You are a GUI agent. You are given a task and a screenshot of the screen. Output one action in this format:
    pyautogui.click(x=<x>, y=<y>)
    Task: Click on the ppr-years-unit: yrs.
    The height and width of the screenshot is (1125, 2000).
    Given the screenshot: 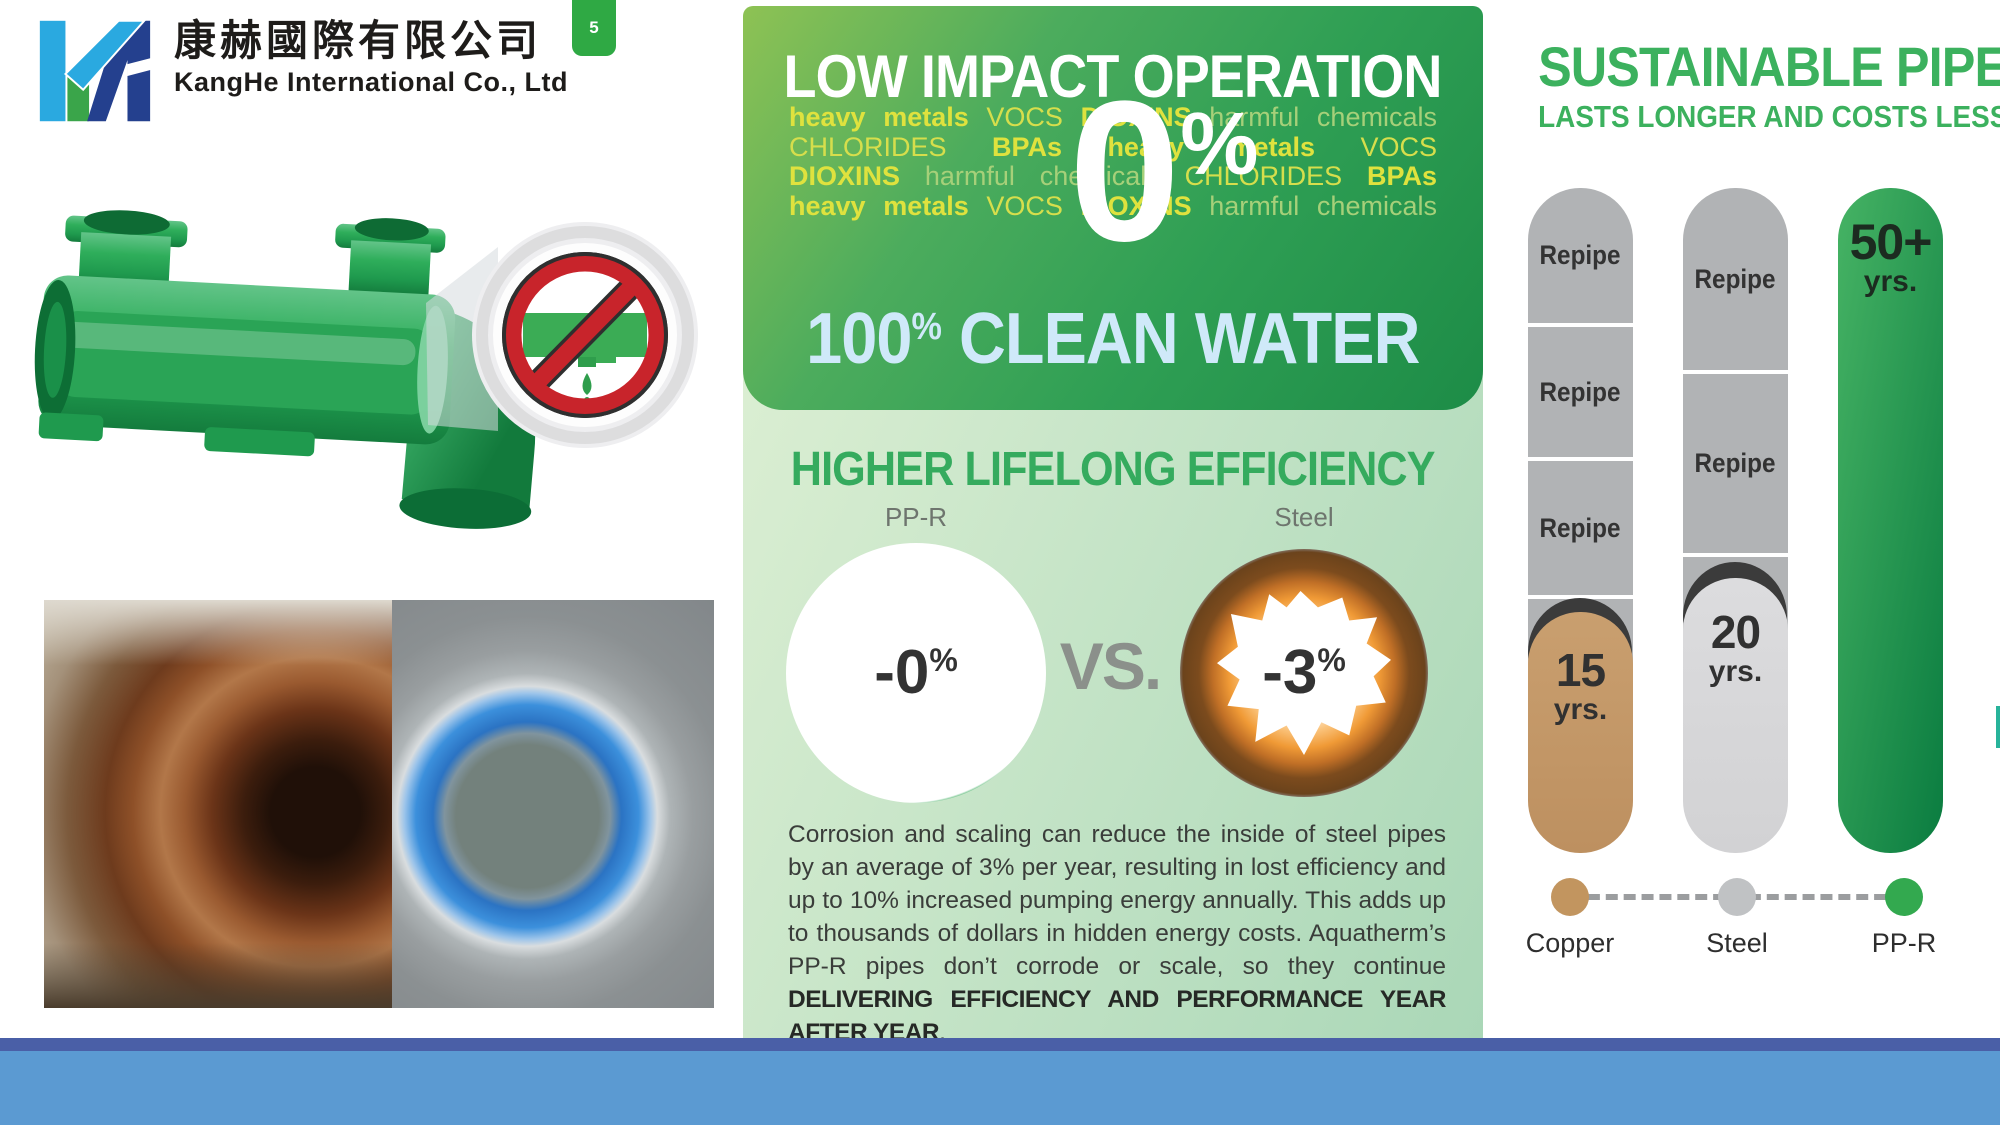 What is the action you would take?
    pyautogui.click(x=1890, y=281)
    